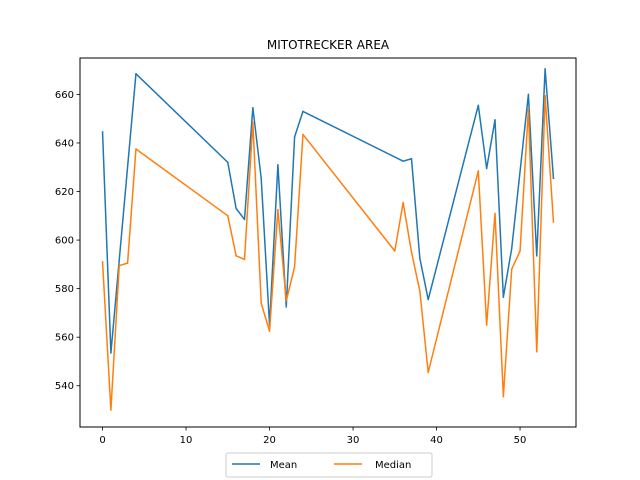 Image resolution: width=640 pixels, height=480 pixels. What do you see at coordinates (64, 338) in the screenshot?
I see `y-tick-label: 560` at bounding box center [64, 338].